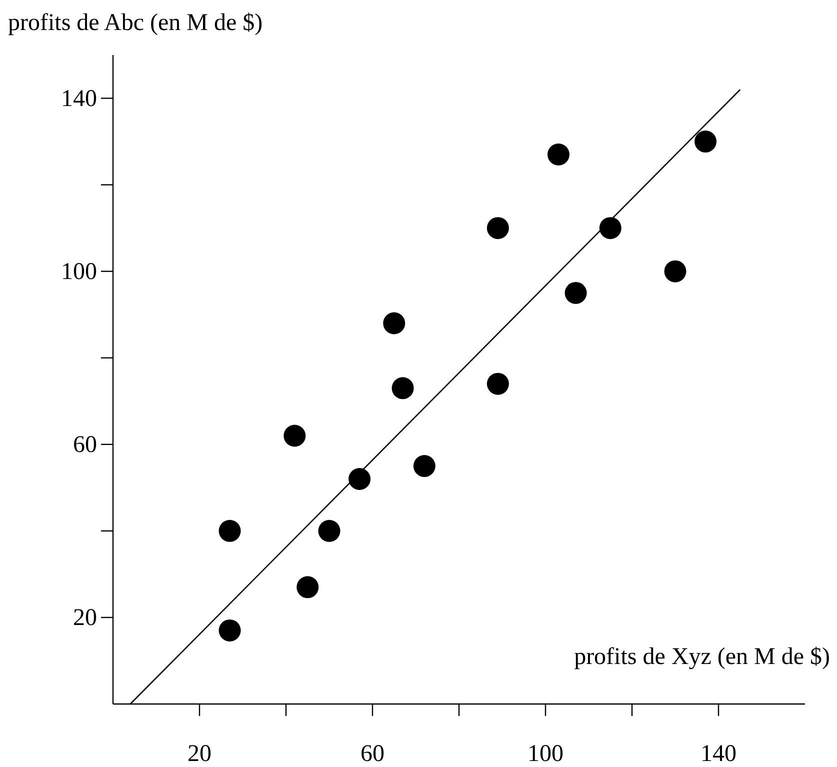 The height and width of the screenshot is (767, 837). Describe the element at coordinates (200, 754) in the screenshot. I see `x-tick-label: 20` at that location.